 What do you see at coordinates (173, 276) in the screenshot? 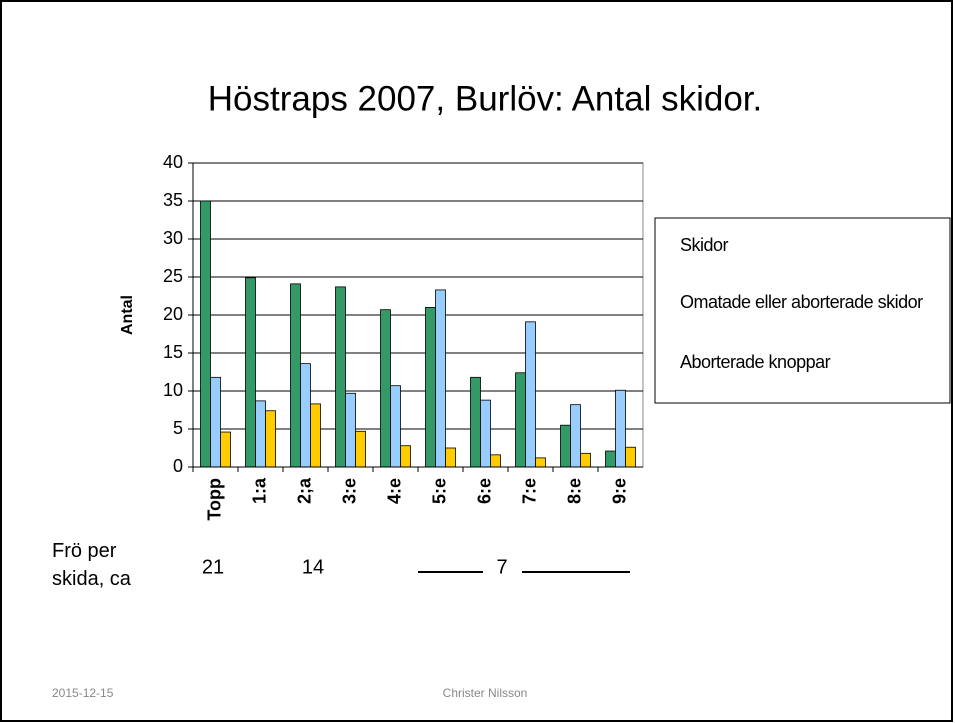
I see `y-tick-label: 25` at bounding box center [173, 276].